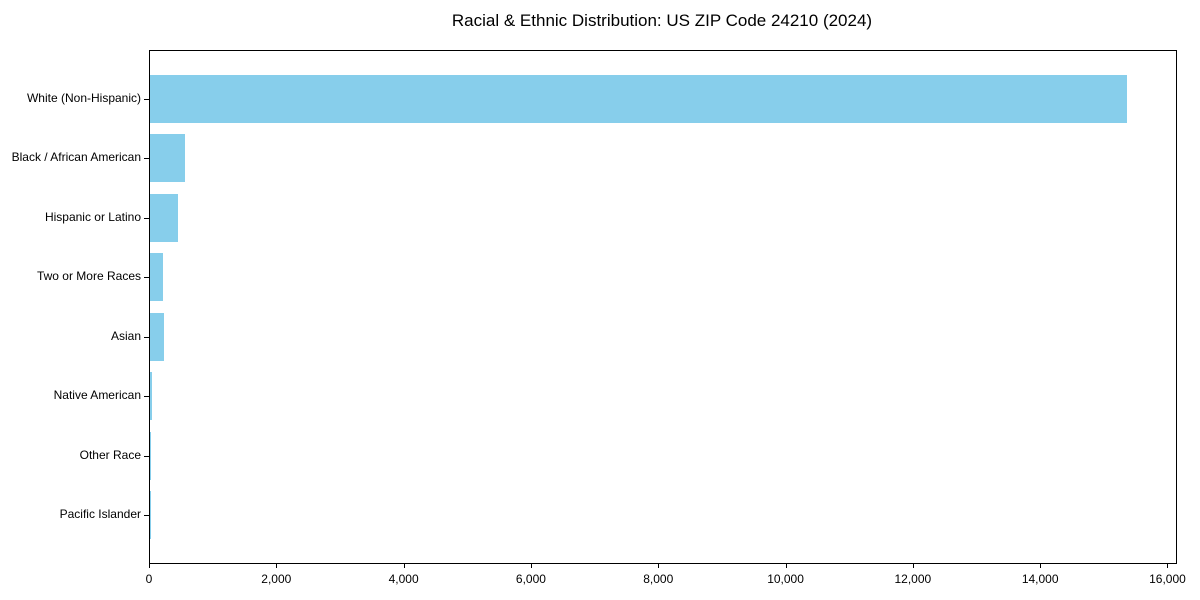 This screenshot has width=1200, height=600. I want to click on x-axis-tick-label: 0, so click(149, 579).